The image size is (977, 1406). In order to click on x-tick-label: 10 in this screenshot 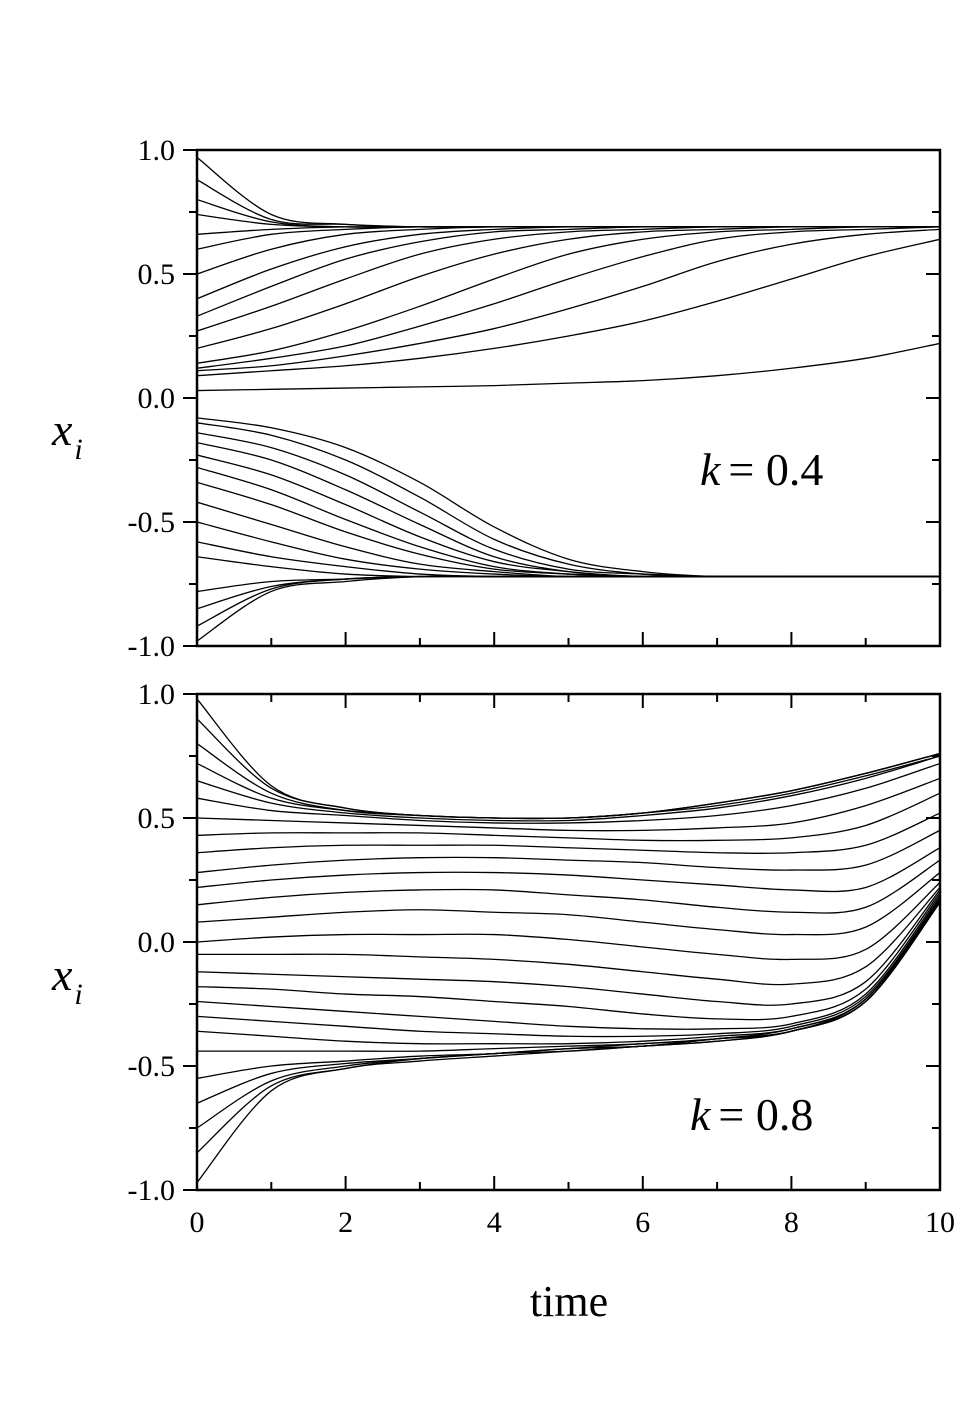, I will do `click(940, 1222)`.